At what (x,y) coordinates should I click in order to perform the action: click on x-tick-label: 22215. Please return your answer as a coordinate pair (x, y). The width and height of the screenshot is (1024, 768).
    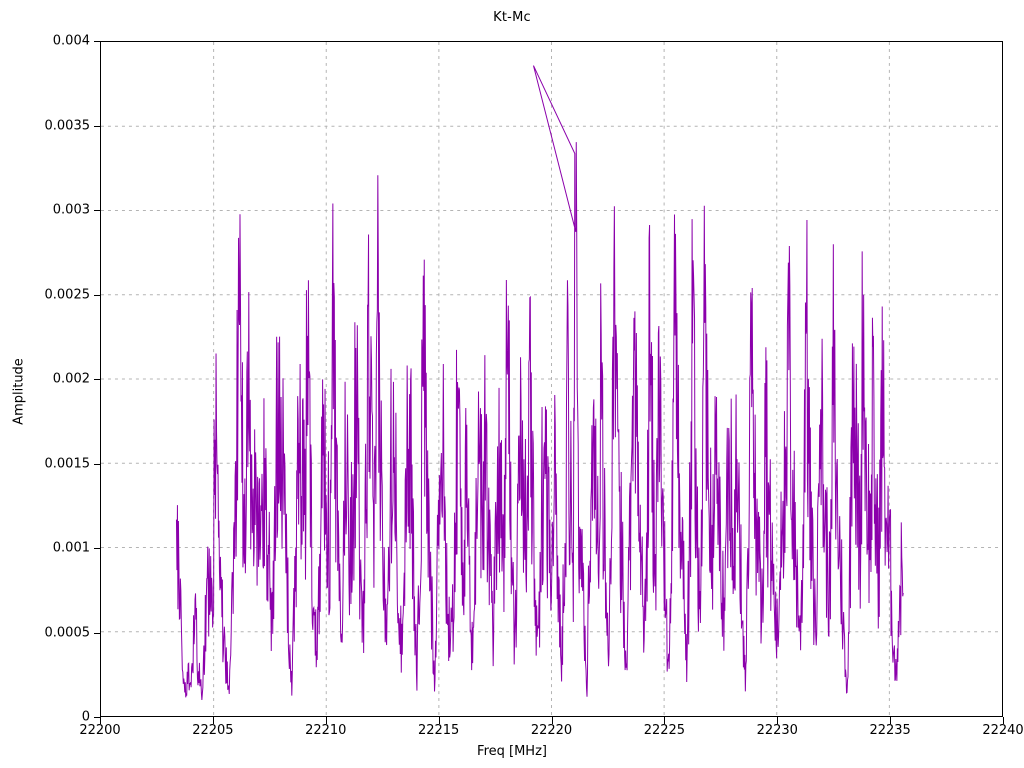
    Looking at the image, I should click on (438, 730).